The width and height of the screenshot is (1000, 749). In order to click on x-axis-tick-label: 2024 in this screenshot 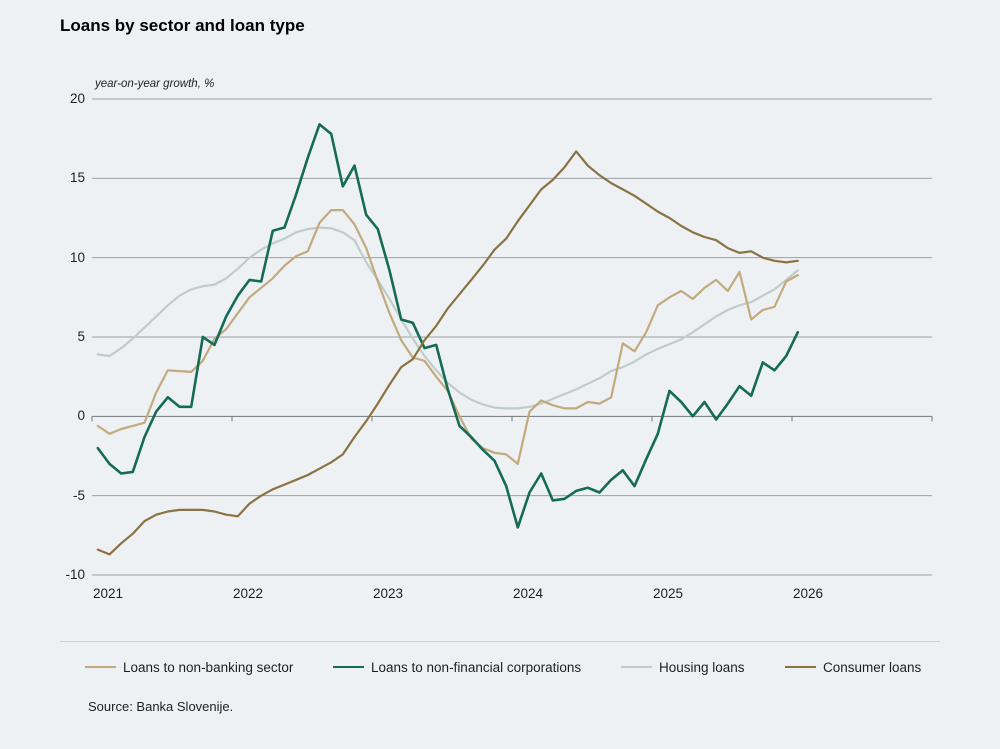, I will do `click(528, 593)`.